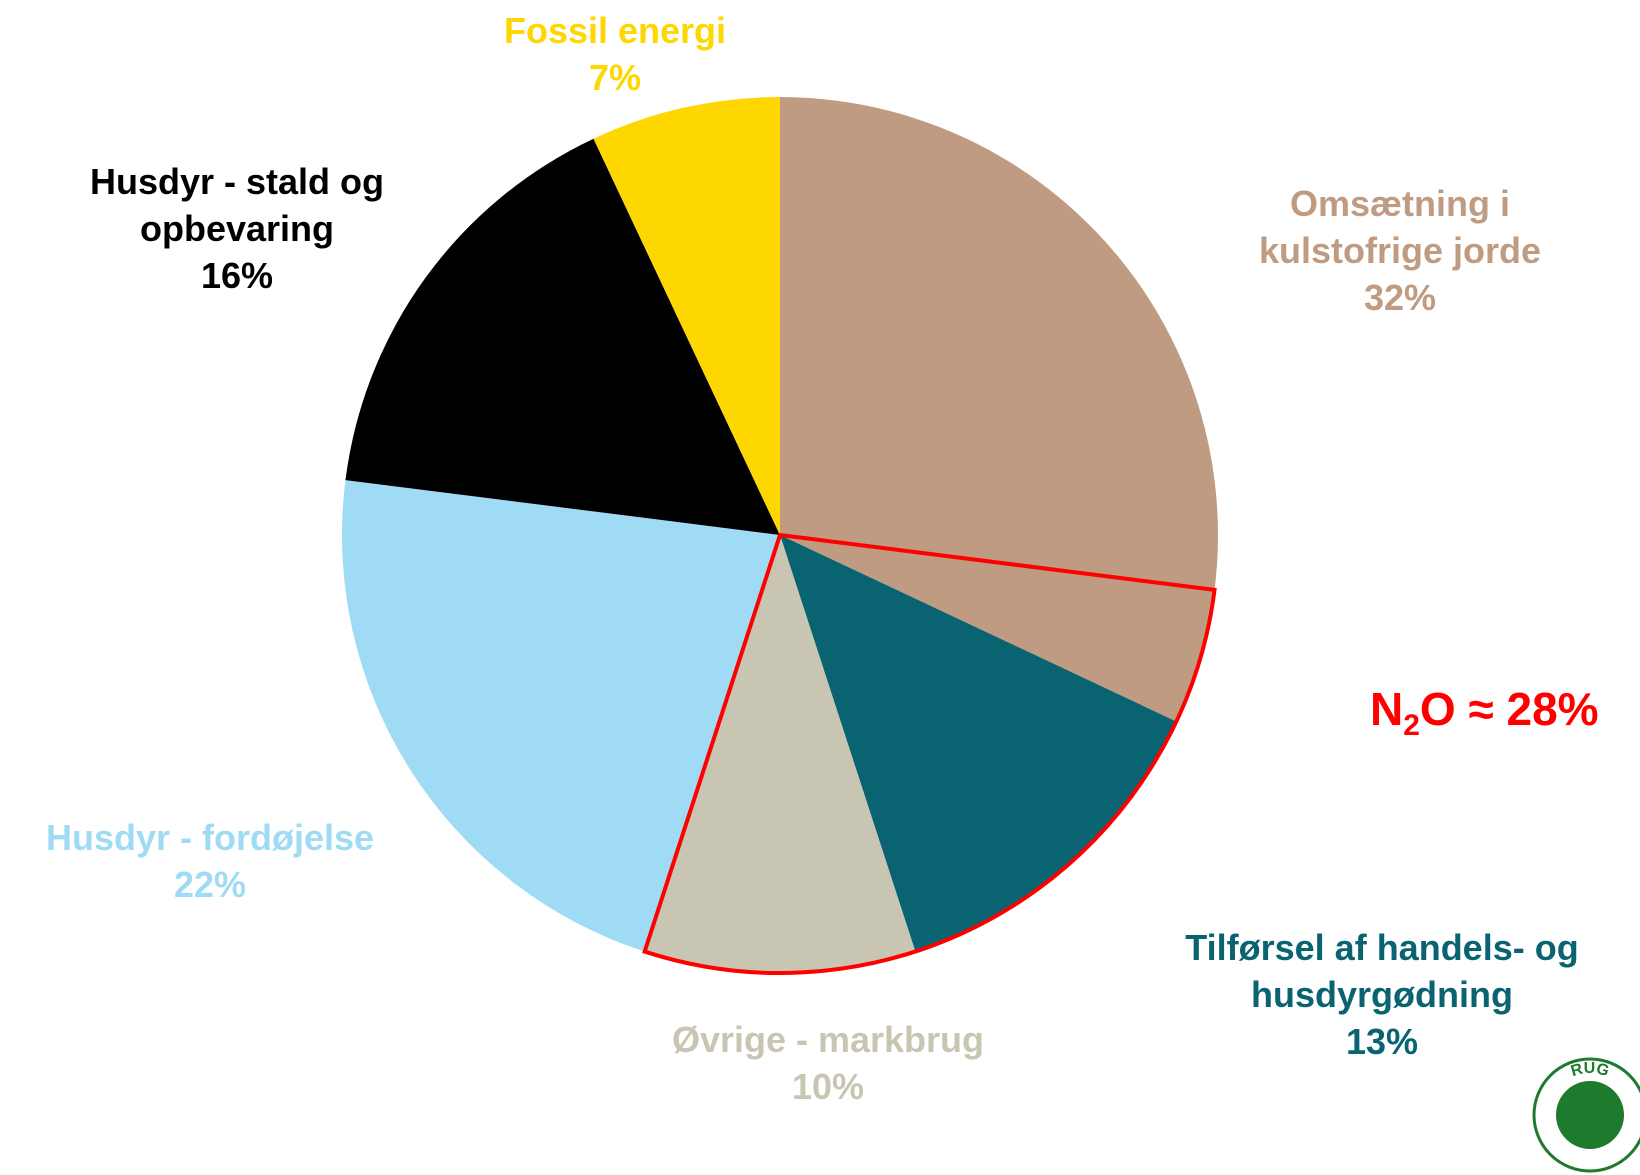  Describe the element at coordinates (1509, 709) in the screenshot. I see `n2o-rest: O ≈ 28%` at that location.